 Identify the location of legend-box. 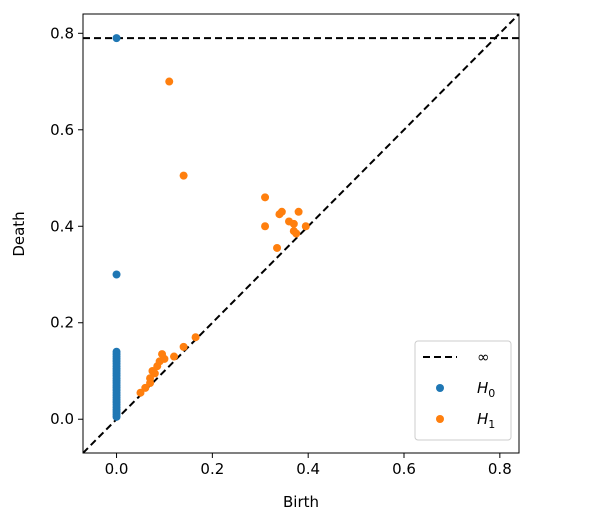
(463, 390).